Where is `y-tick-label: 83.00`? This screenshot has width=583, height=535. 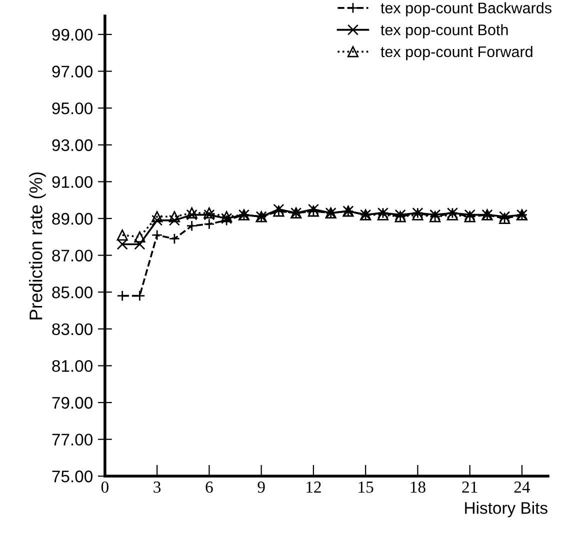
y-tick-label: 83.00 is located at coordinates (72, 329).